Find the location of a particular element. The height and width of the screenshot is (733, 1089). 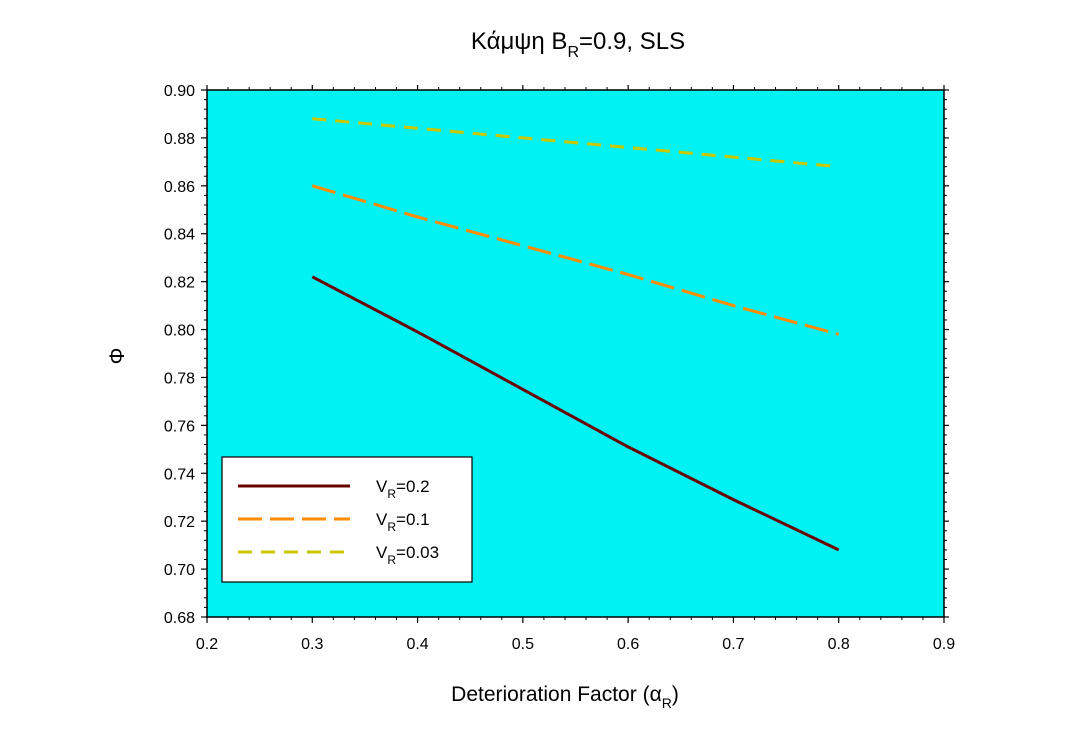

x-tick-label: 0.9 is located at coordinates (944, 644).